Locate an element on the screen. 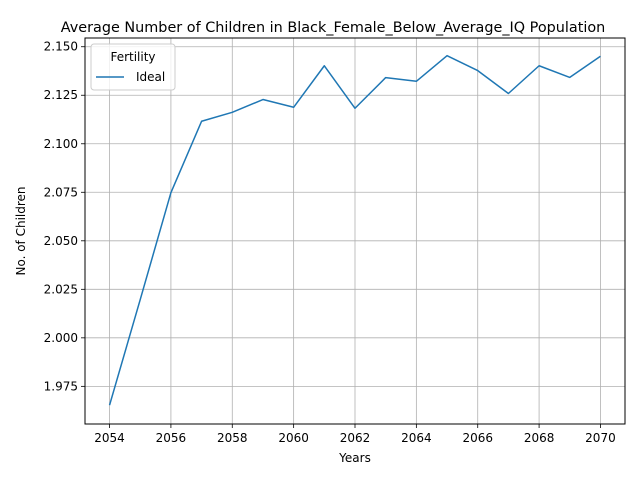  x-axis: 2054 2056 2058 2060 2062 2064 2066 2068 2070 is located at coordinates (355, 434).